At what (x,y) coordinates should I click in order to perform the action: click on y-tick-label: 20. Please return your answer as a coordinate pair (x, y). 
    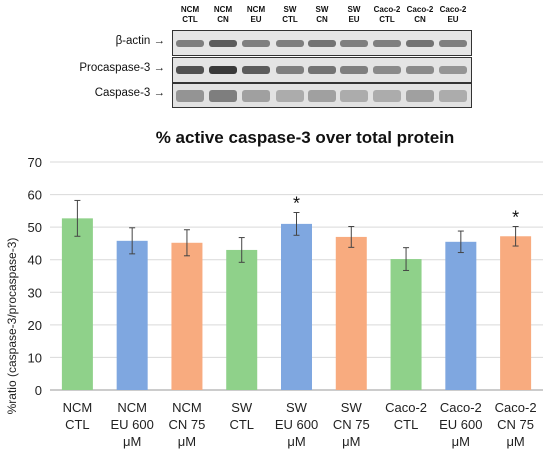
    Looking at the image, I should click on (35, 325).